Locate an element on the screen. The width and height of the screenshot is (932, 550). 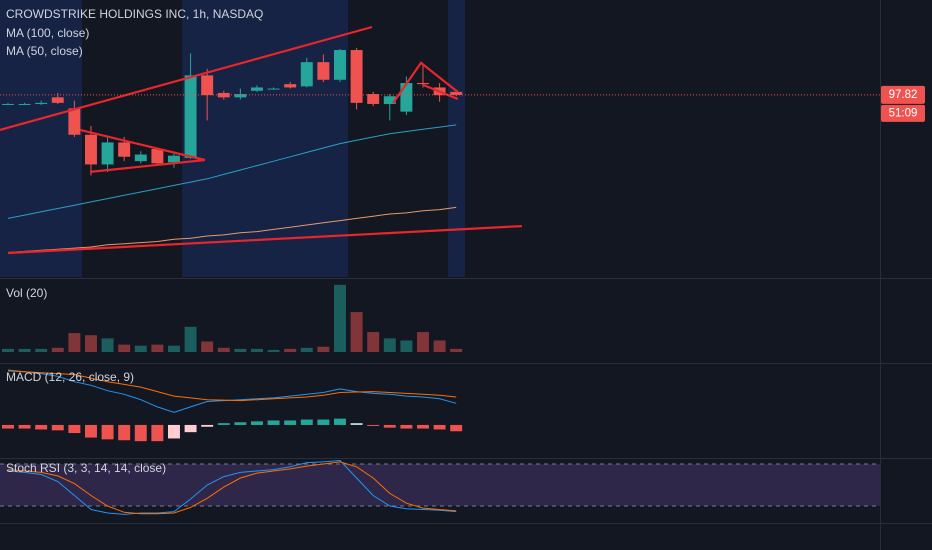
countdown-label: 51:09 is located at coordinates (903, 113).